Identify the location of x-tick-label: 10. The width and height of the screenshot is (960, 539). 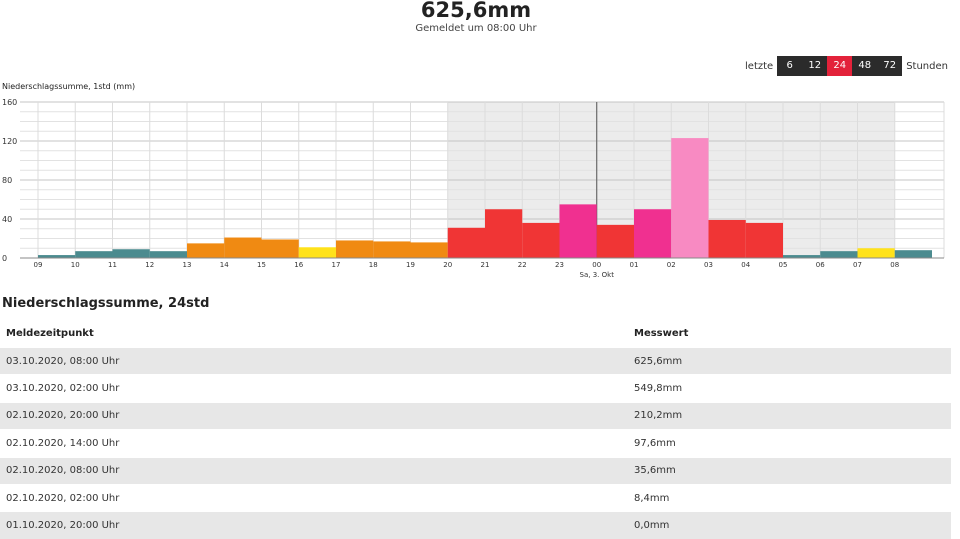
(75, 265).